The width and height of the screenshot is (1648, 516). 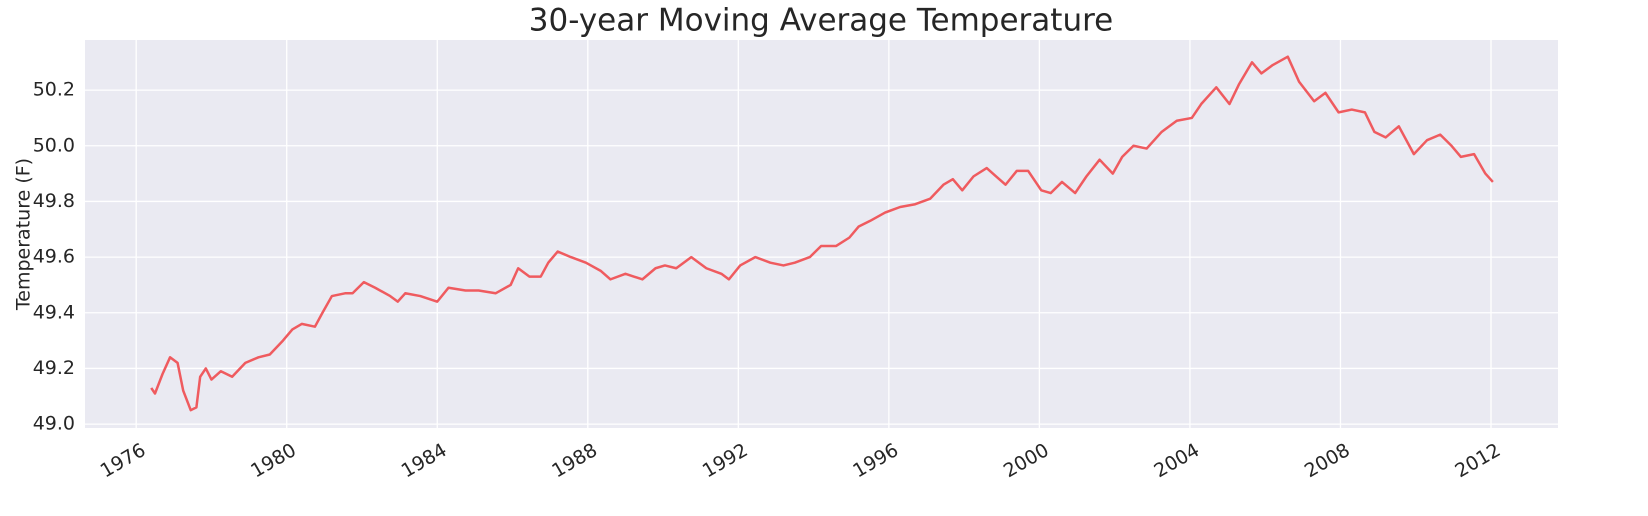 I want to click on y-tick-label: 50.2, so click(x=54, y=90).